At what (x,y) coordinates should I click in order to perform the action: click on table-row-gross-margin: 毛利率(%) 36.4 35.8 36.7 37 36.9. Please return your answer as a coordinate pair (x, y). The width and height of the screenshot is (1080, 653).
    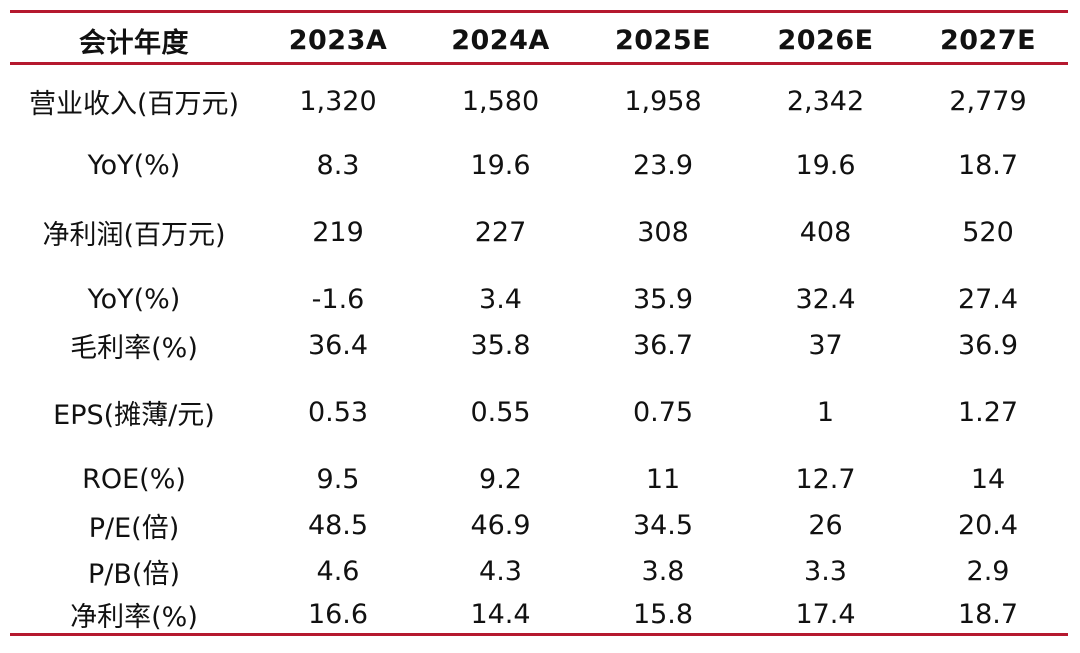
    Looking at the image, I should click on (539, 345).